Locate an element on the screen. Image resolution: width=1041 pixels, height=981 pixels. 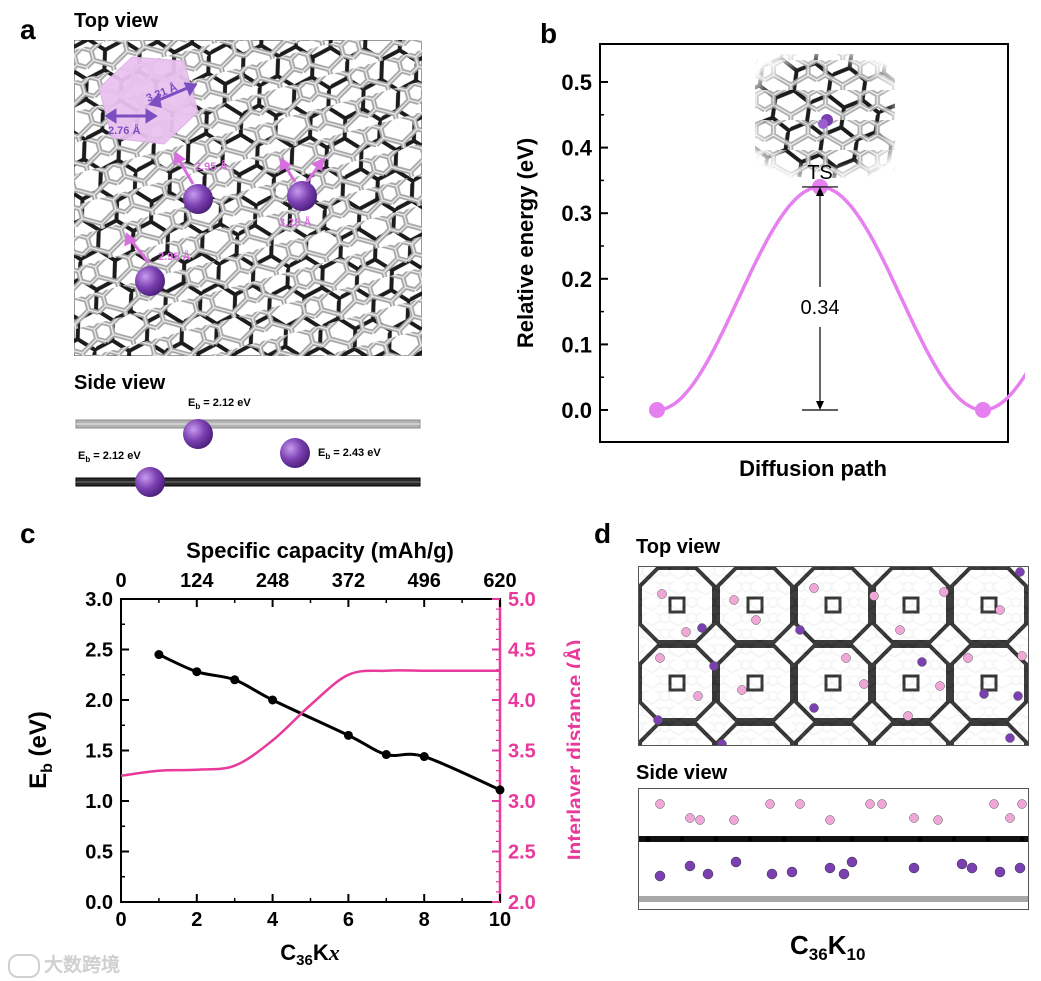
chart-c-top-xtick-label: 124 is located at coordinates (197, 581).